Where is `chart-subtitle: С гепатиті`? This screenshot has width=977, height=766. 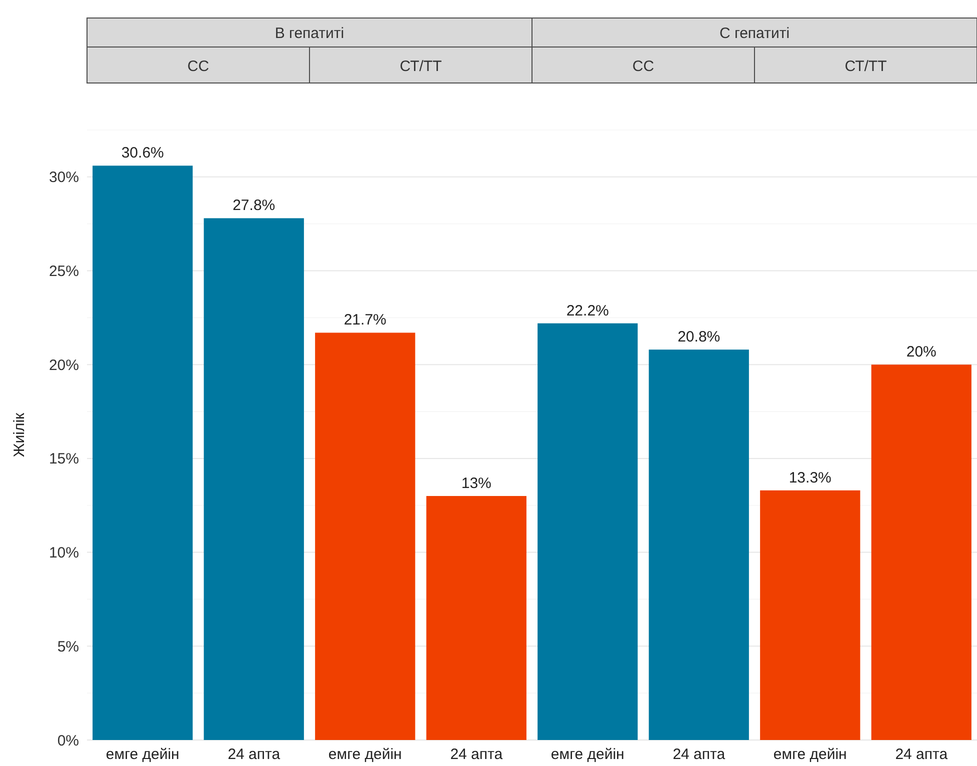 chart-subtitle: С гепатиті is located at coordinates (754, 33).